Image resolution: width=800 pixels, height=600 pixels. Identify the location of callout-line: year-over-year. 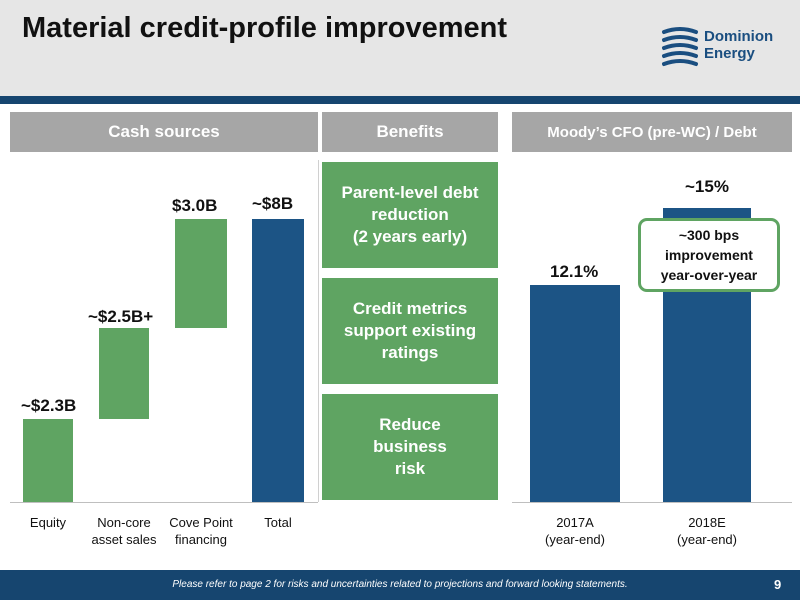
(709, 275).